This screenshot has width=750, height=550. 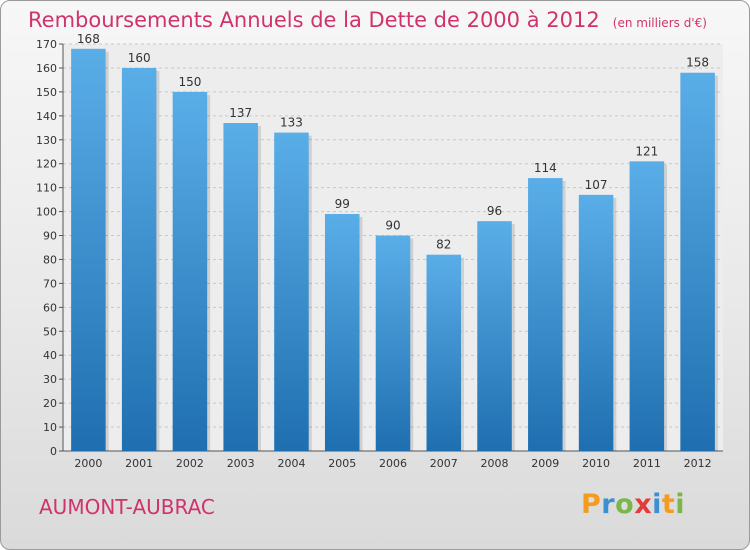 What do you see at coordinates (50, 427) in the screenshot?
I see `y-tick-label: 10` at bounding box center [50, 427].